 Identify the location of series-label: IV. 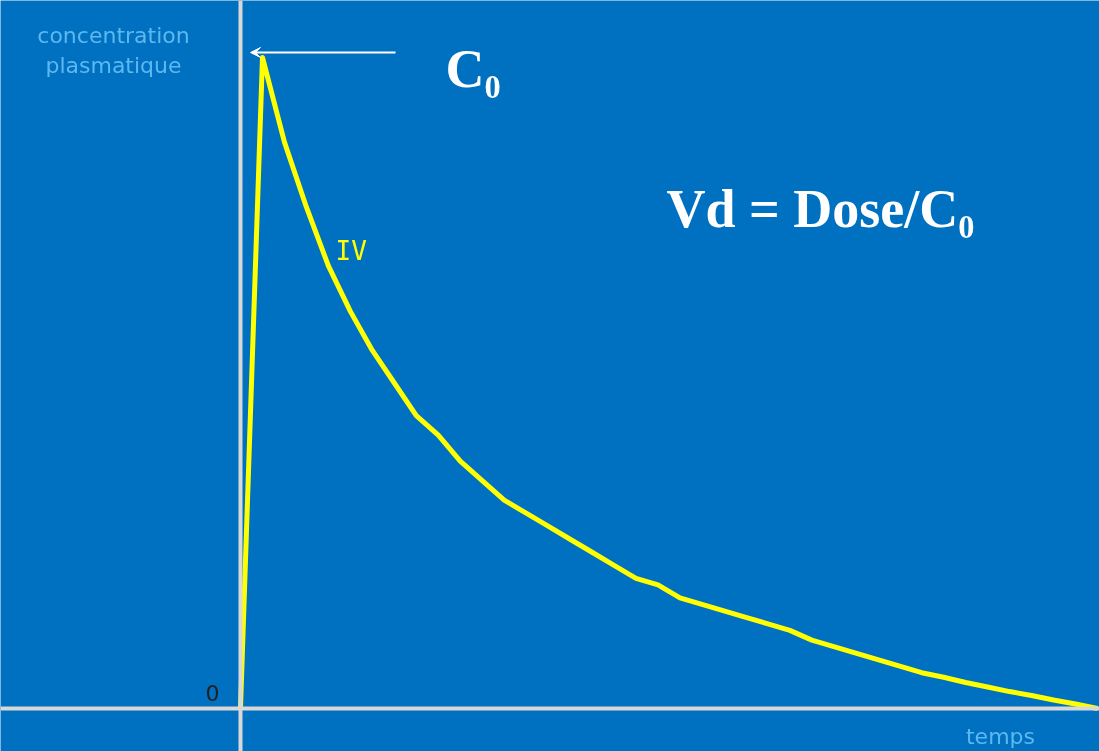
(351, 250).